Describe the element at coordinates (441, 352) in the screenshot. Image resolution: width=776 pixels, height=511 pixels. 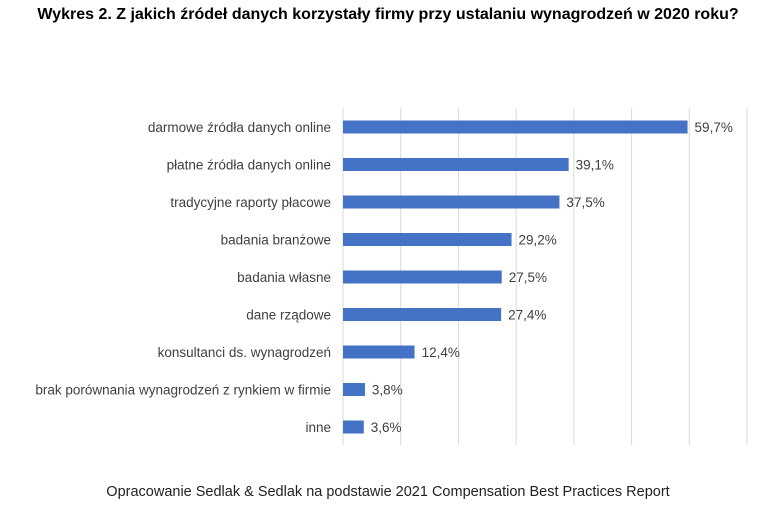
I see `data-label: 12,4%` at that location.